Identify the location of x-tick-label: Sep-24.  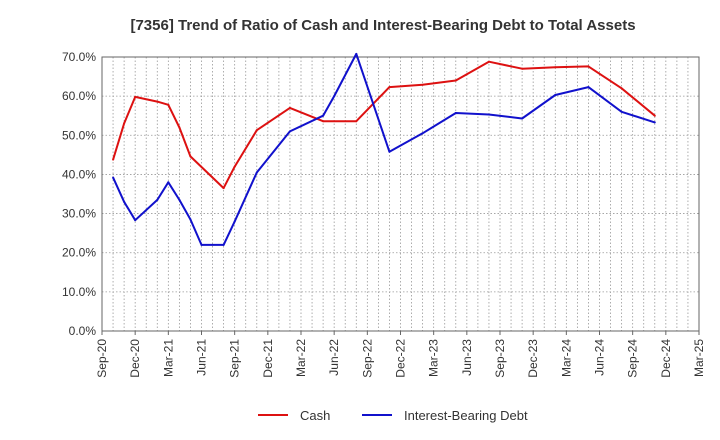
(633, 358).